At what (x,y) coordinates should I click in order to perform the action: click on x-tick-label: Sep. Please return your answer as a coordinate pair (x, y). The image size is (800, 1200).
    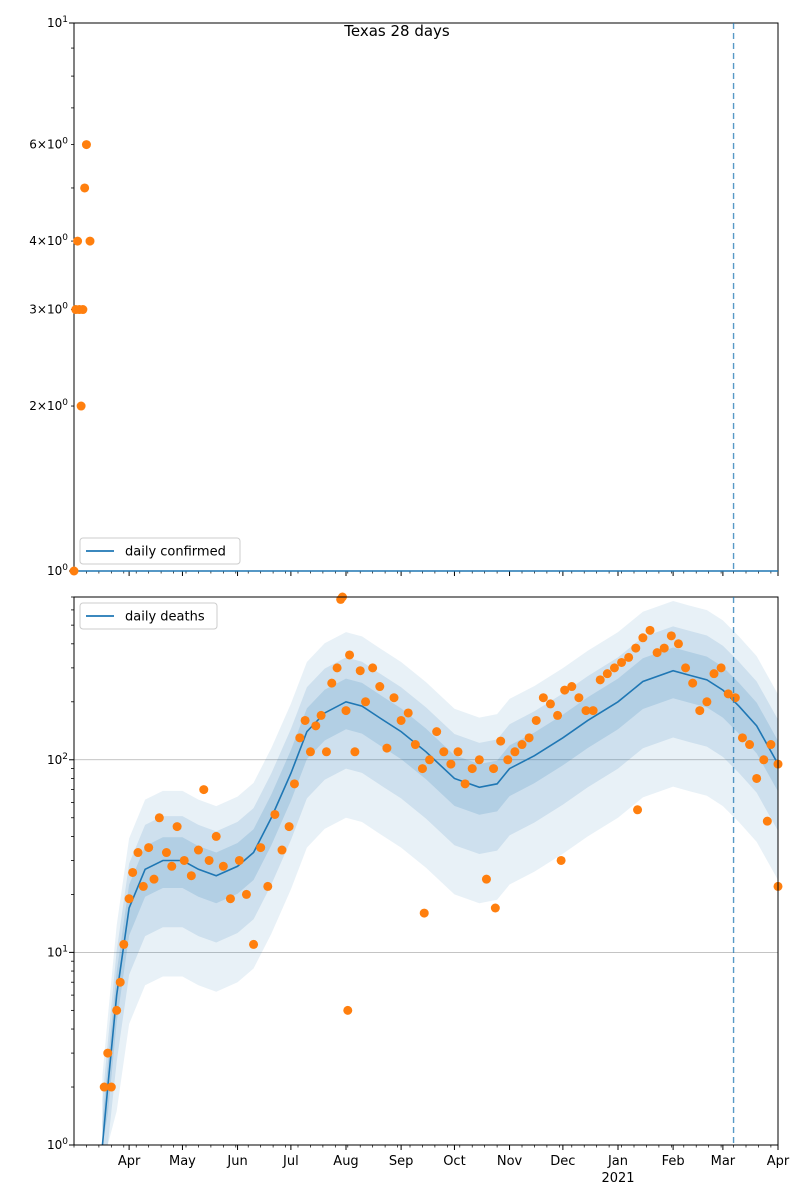
    Looking at the image, I should click on (401, 1161).